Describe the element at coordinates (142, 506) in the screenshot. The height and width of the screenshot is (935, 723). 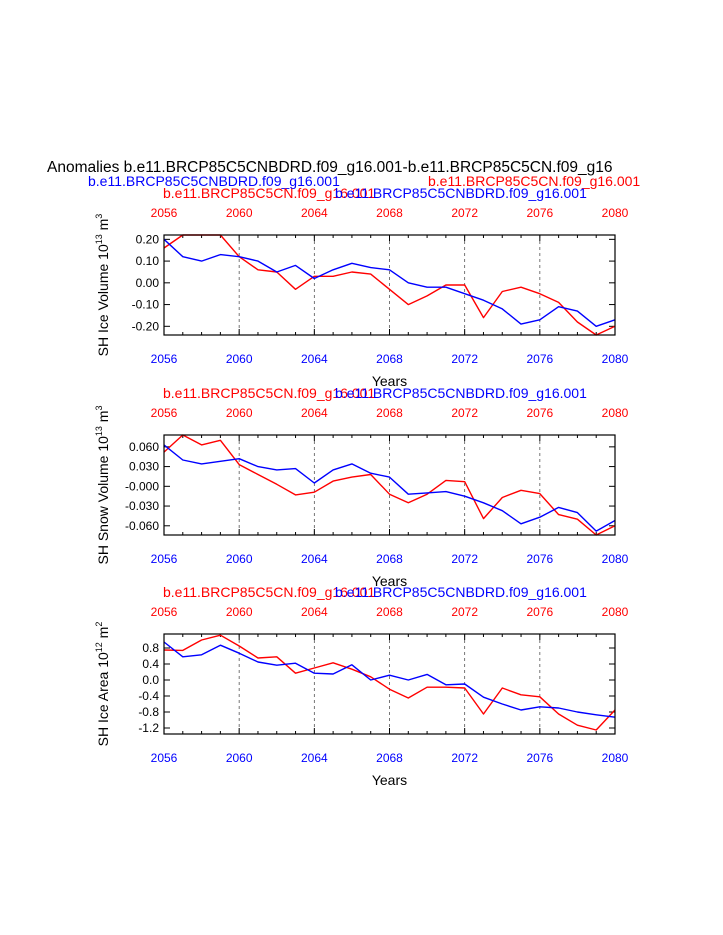
I see `y-tick-label: -0.030` at that location.